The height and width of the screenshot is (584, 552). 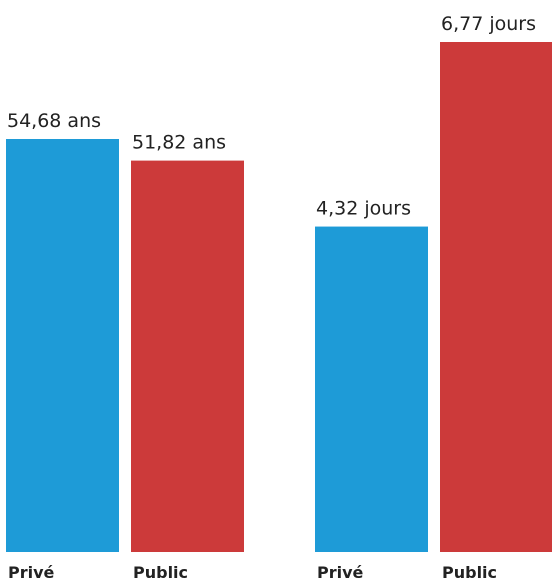 What do you see at coordinates (179, 143) in the screenshot?
I see `value-label: 51,82 ans` at bounding box center [179, 143].